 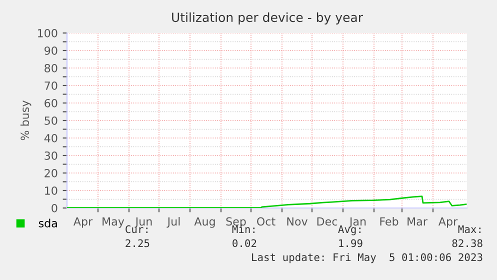 What do you see at coordinates (266, 221) in the screenshot?
I see `x-tick-label: Oct` at bounding box center [266, 221].